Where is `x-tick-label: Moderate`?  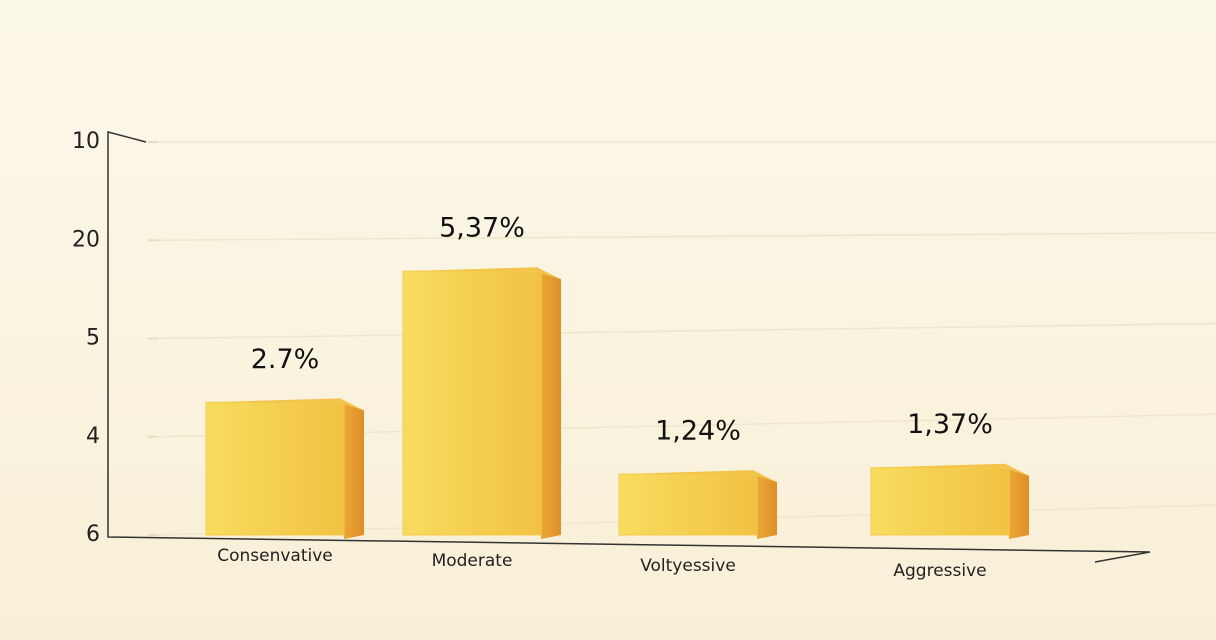
x-tick-label: Moderate is located at coordinates (472, 561).